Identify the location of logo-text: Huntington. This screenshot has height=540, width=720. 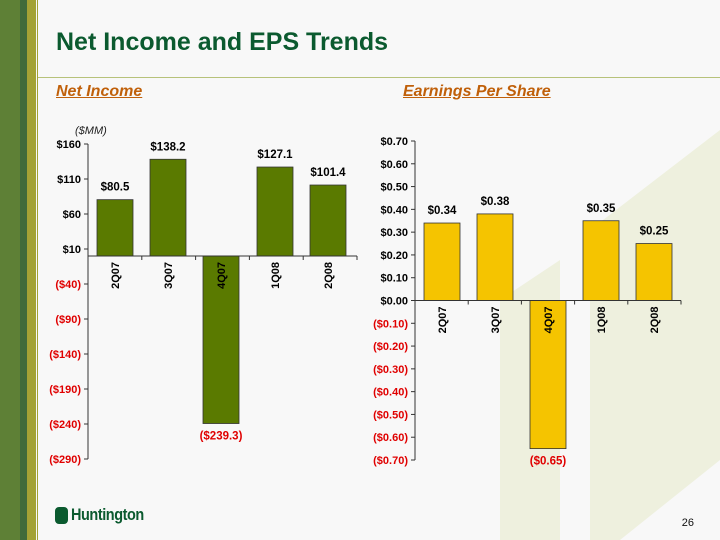
(107, 514).